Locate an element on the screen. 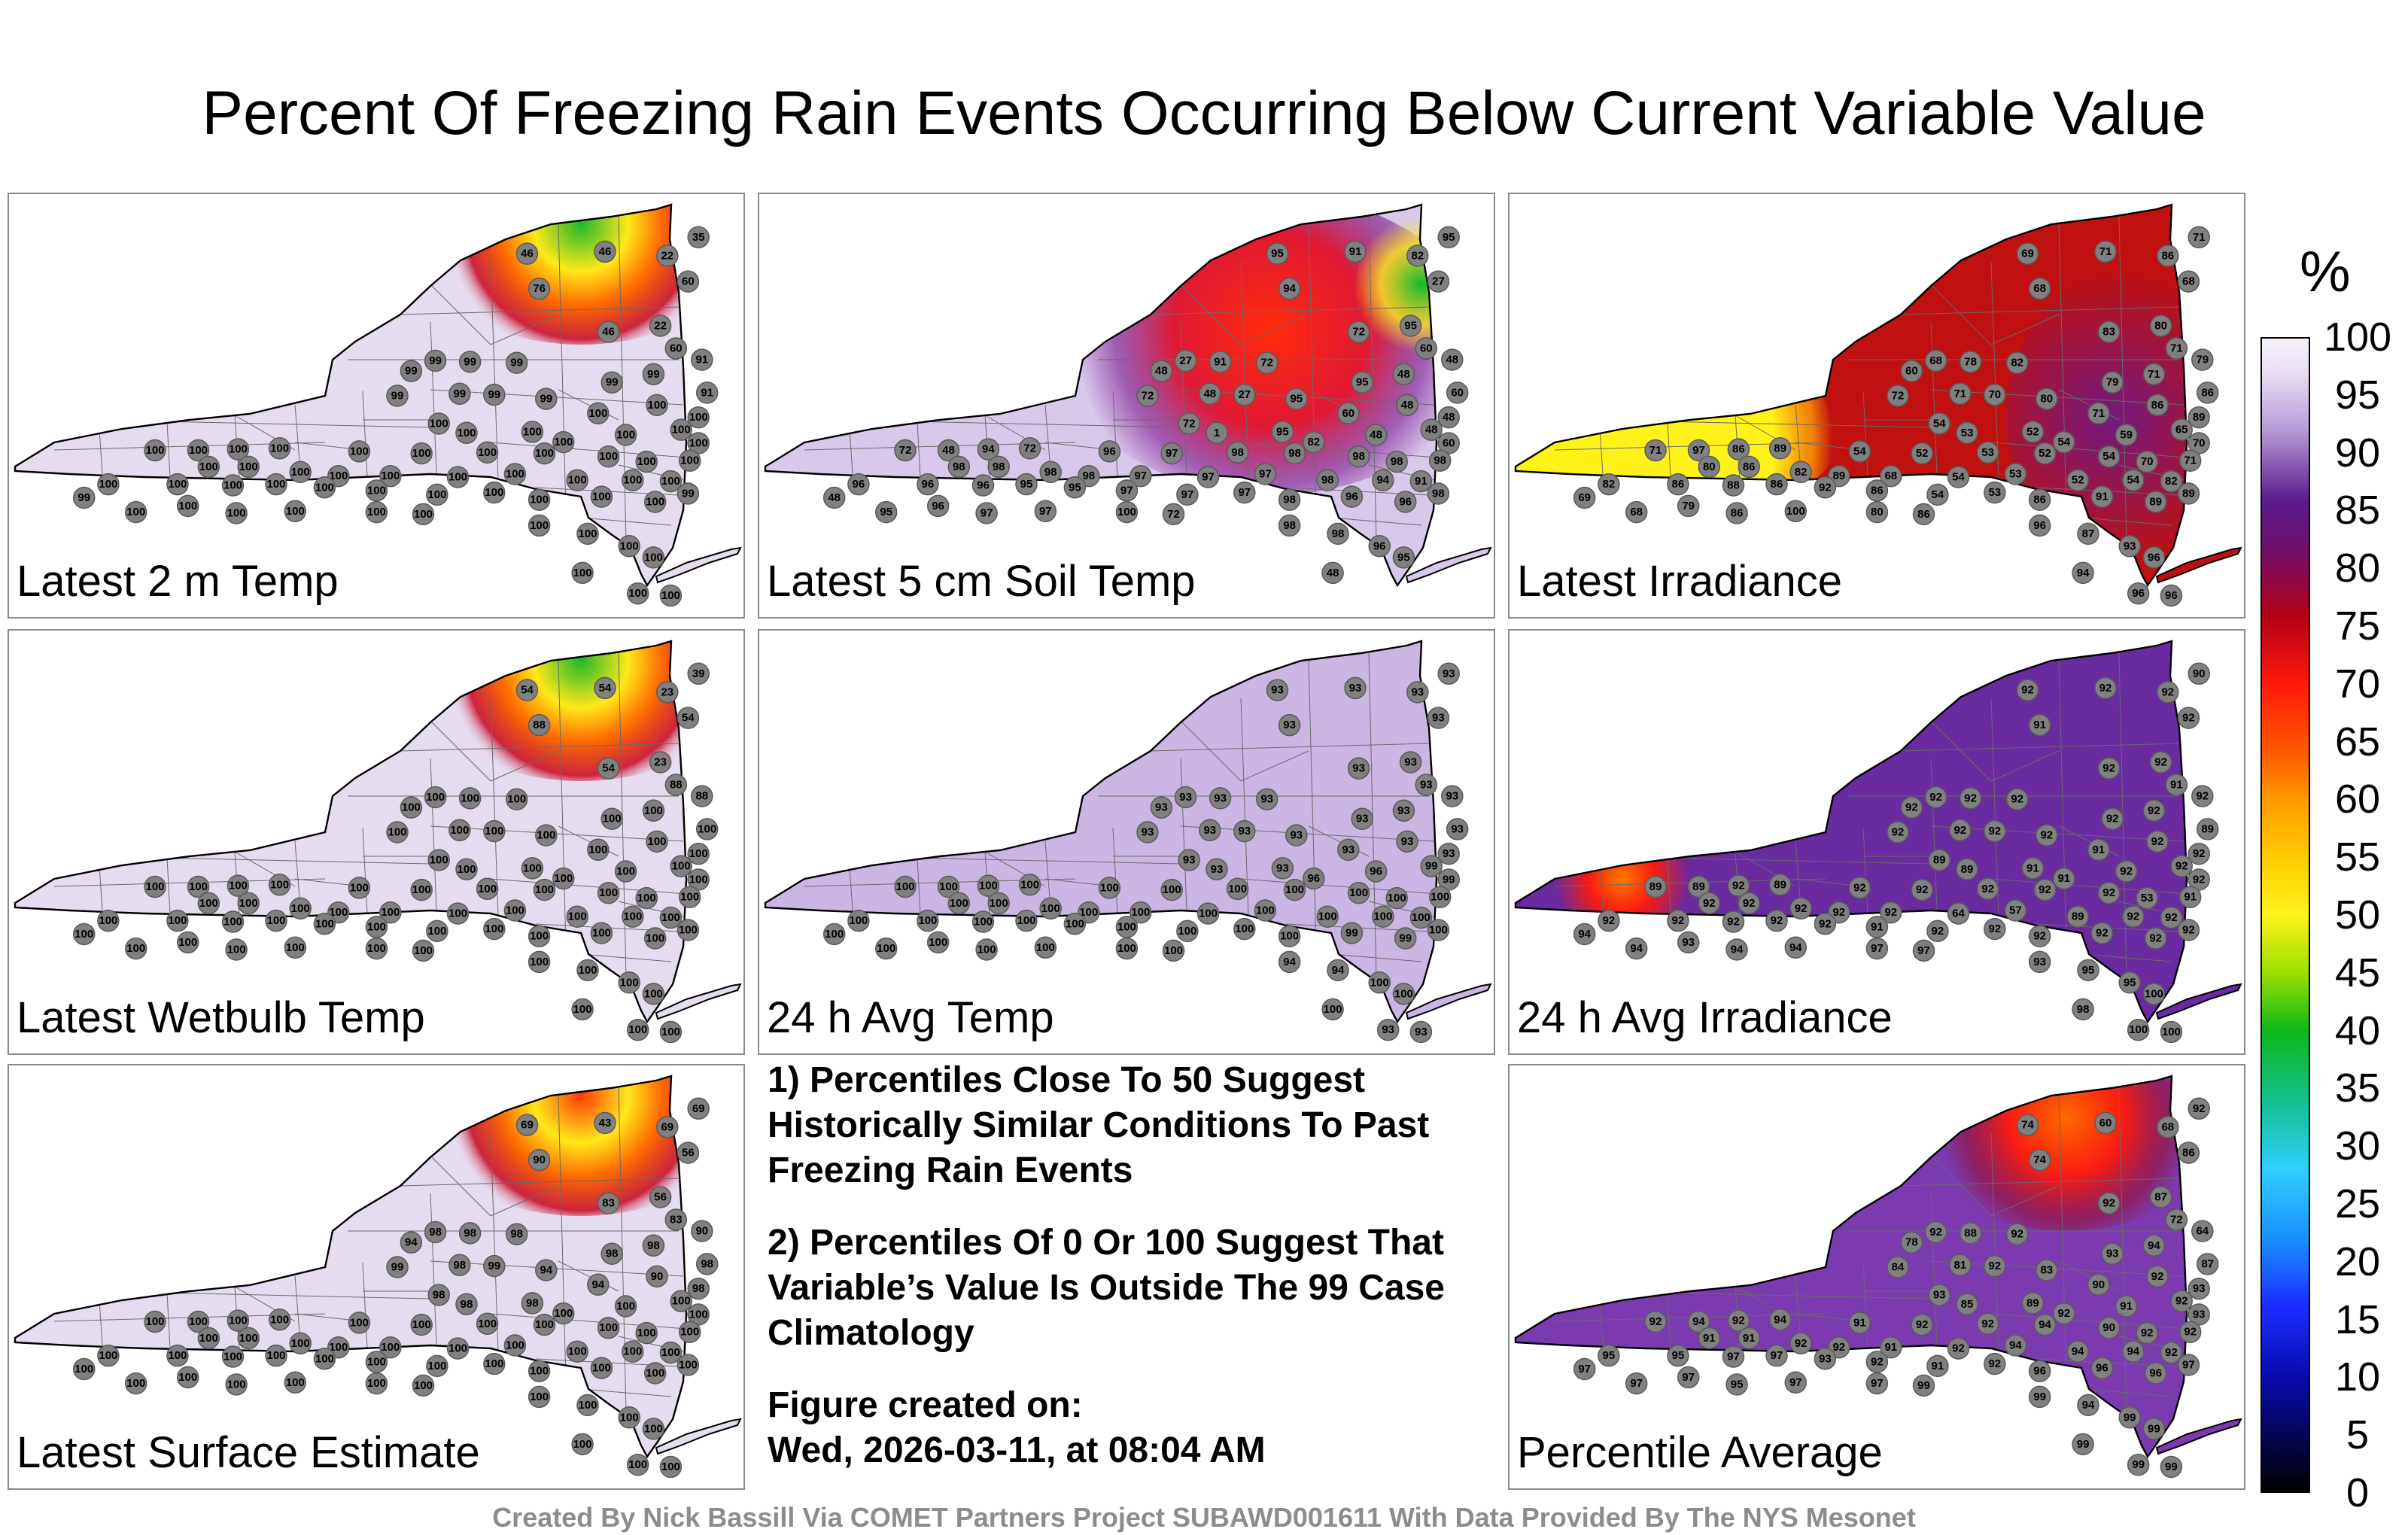 Image resolution: width=2408 pixels, height=1535 pixels. station-marker: 76 is located at coordinates (539, 288).